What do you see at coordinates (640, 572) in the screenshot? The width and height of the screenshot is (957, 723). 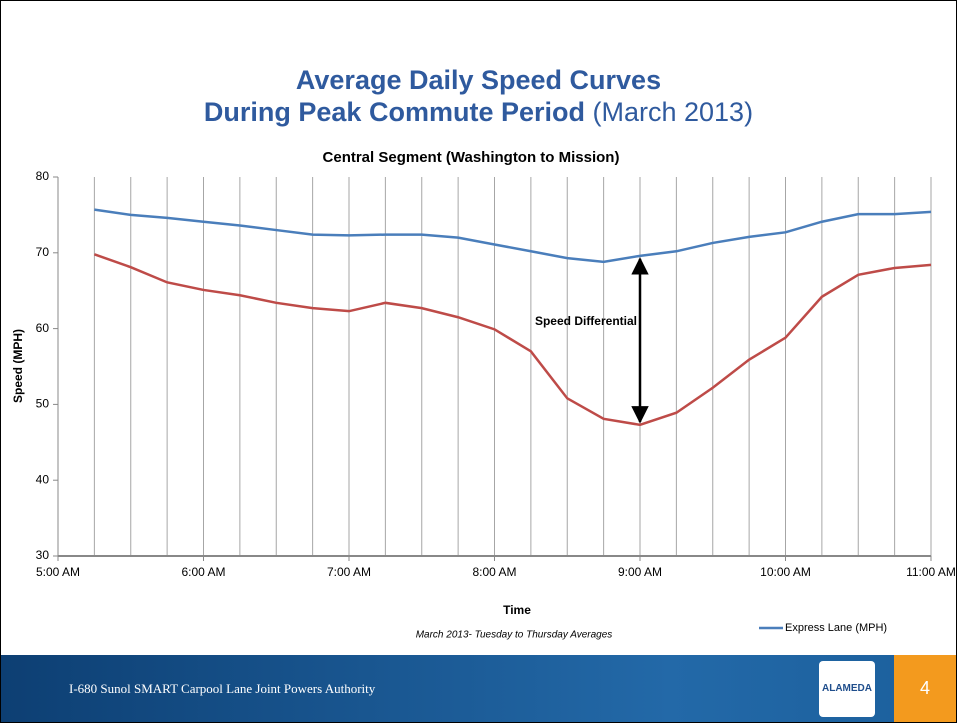 I see `x-tick-label: 9:00 AM` at bounding box center [640, 572].